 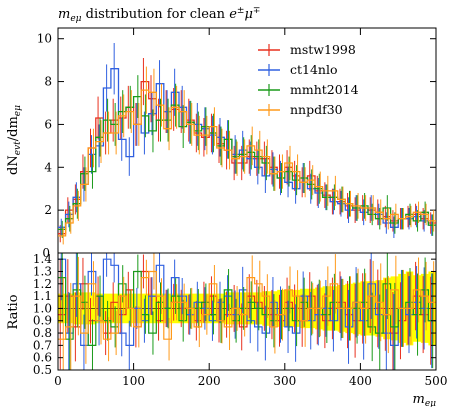 What do you see at coordinates (284, 381) in the screenshot?
I see `x-tick-label: 300` at bounding box center [284, 381].